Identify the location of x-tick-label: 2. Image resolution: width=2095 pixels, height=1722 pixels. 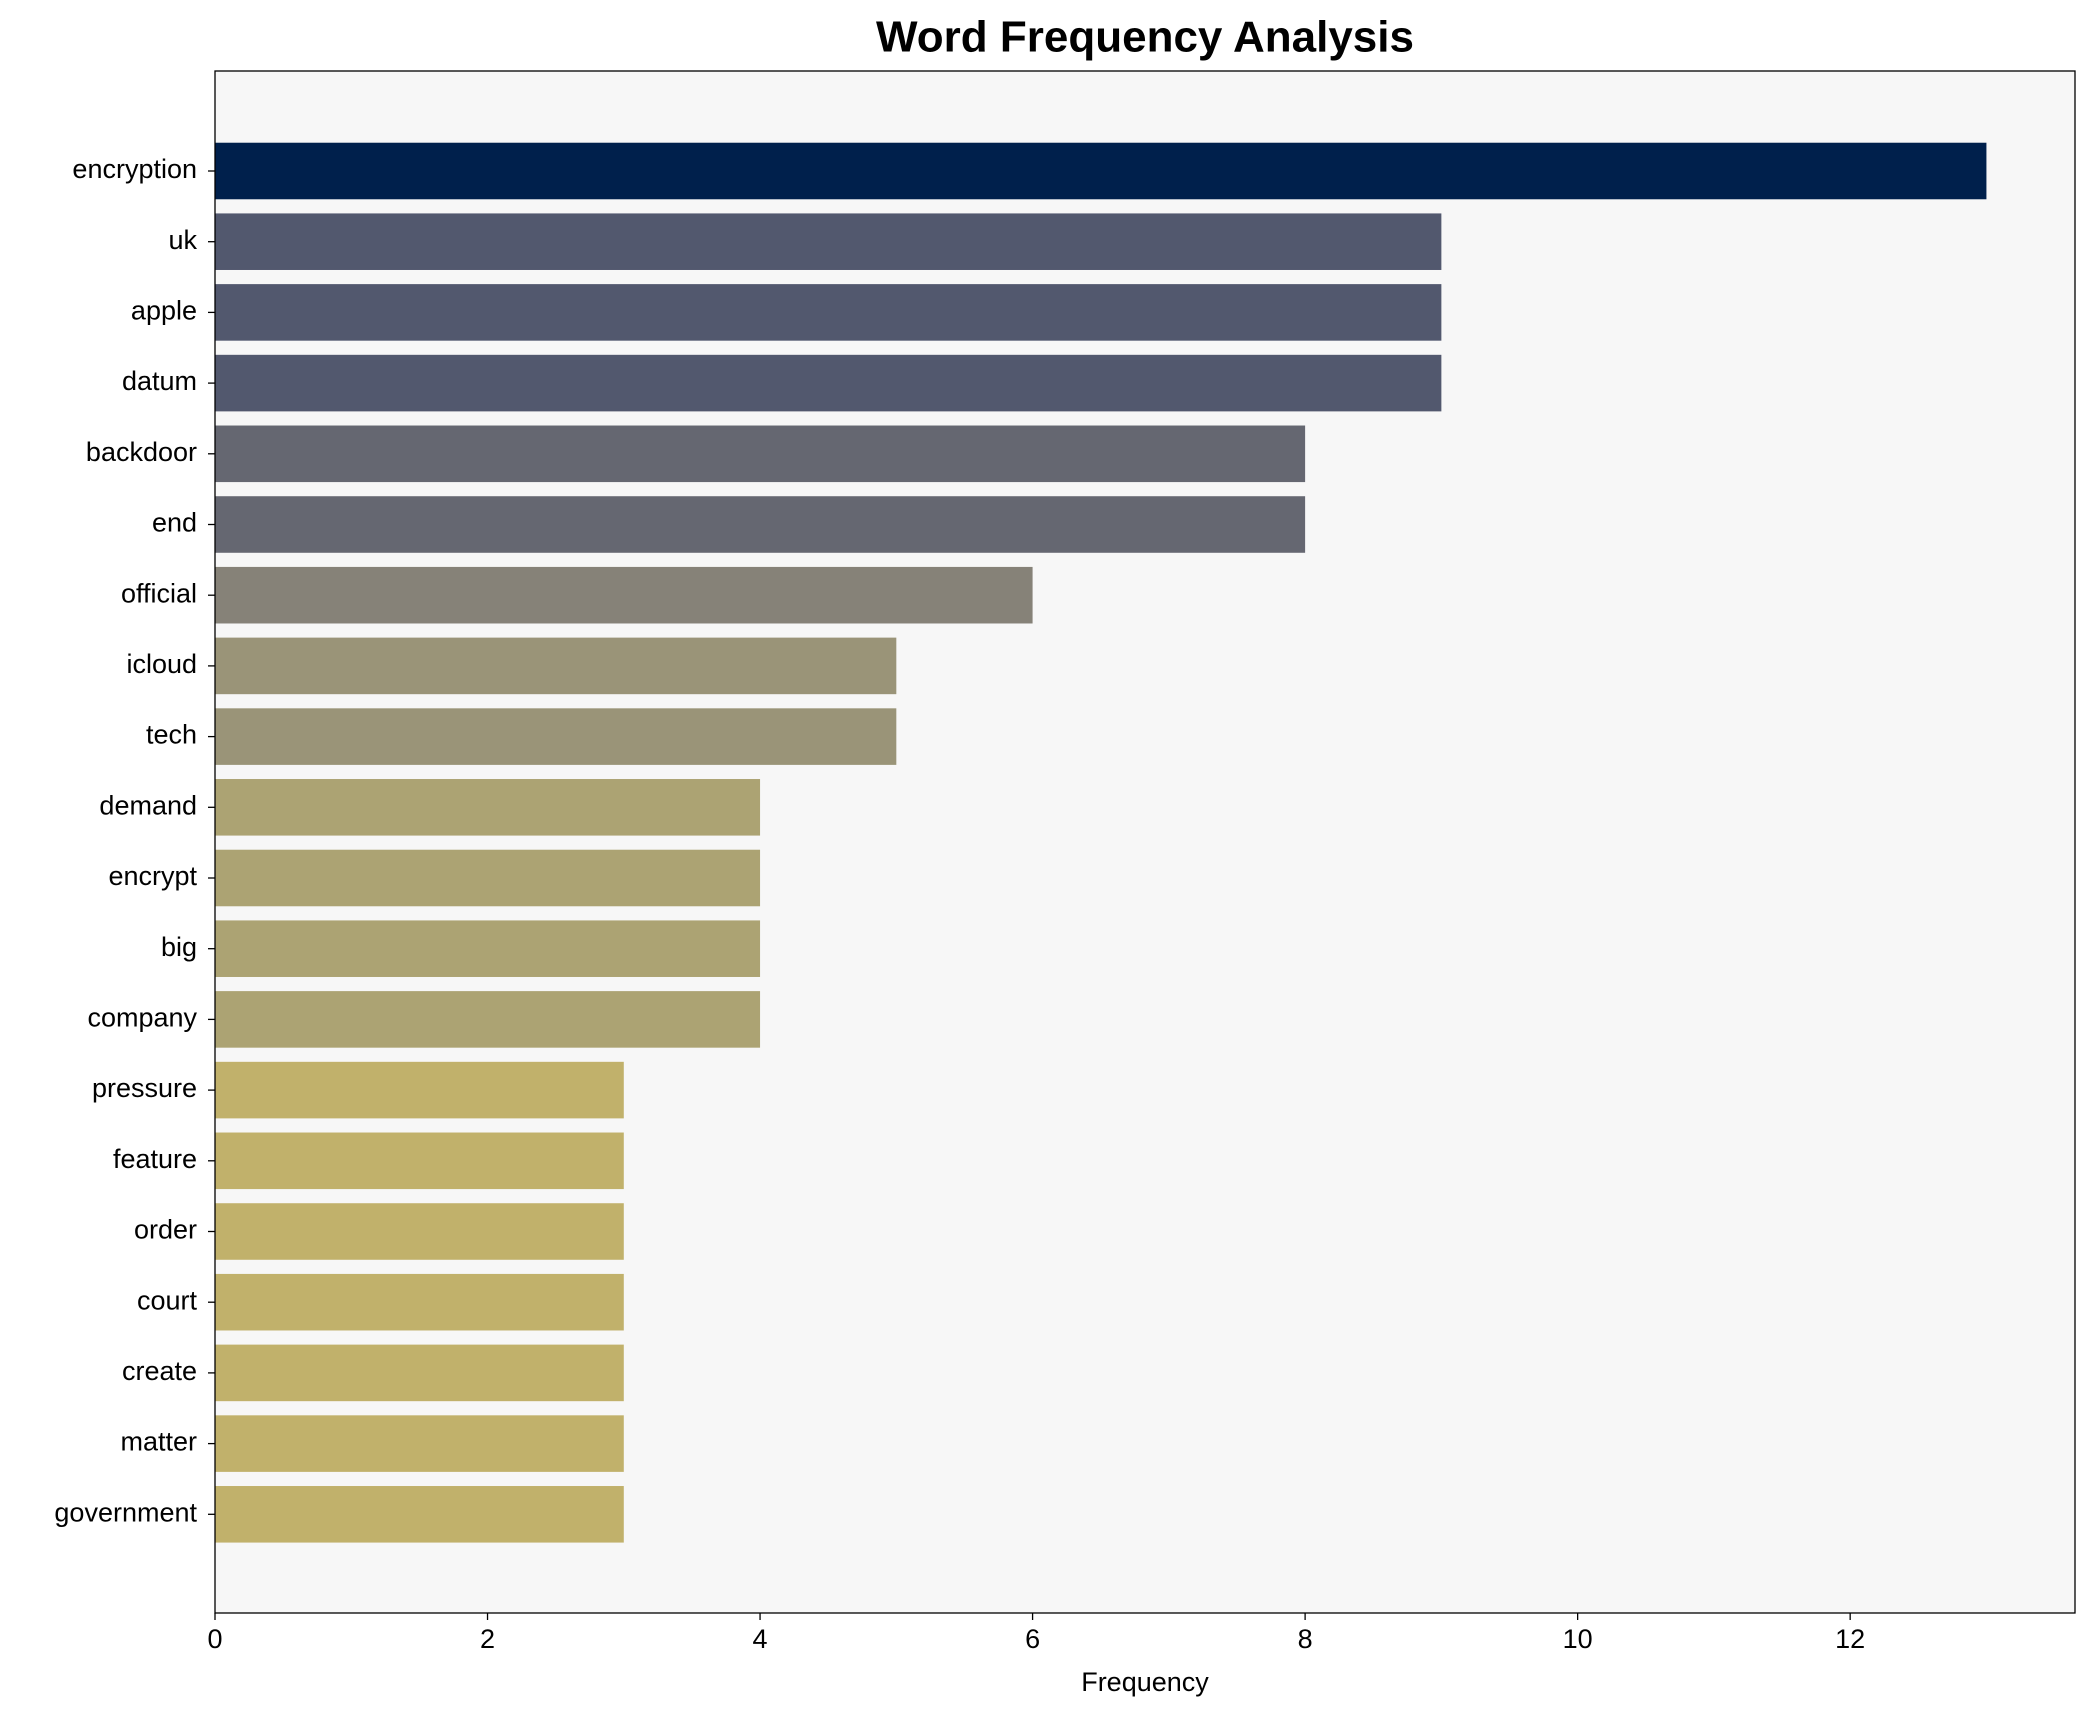
(487, 1639).